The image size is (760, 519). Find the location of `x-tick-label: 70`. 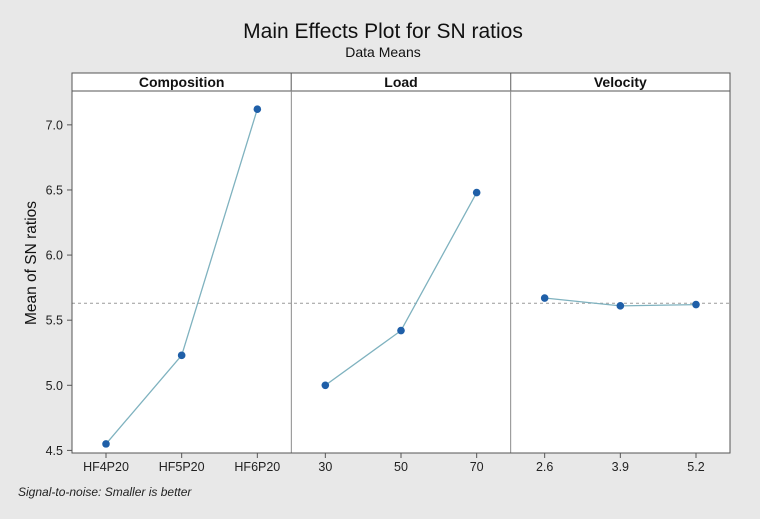

x-tick-label: 70 is located at coordinates (477, 467).